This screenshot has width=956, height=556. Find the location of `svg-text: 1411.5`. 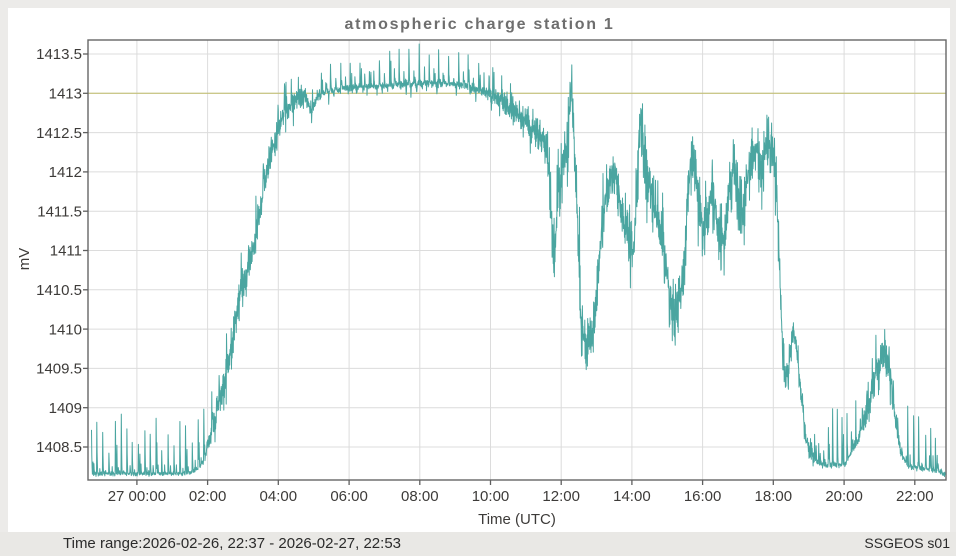

svg-text: 1411.5 is located at coordinates (59, 211).